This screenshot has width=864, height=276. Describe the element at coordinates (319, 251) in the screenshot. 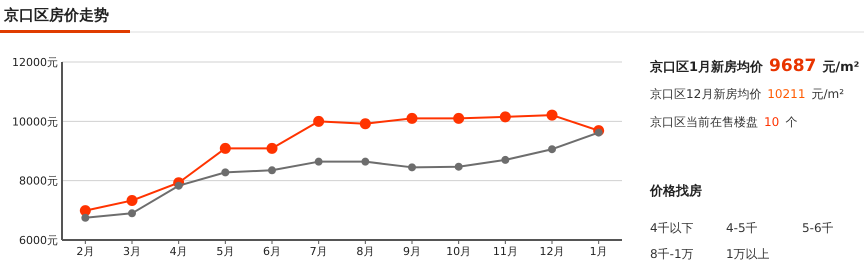

I see `x-tick-label: 7月` at that location.